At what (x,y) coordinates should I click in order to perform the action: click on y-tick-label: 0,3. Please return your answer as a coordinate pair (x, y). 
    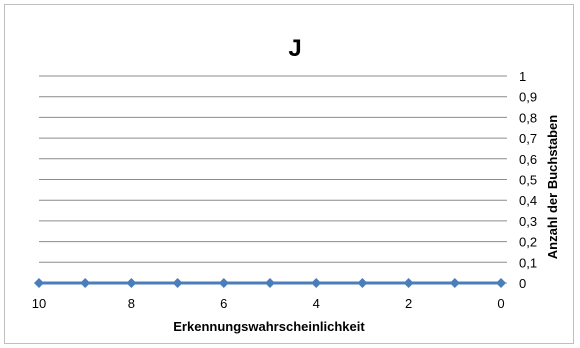
    Looking at the image, I should click on (528, 221).